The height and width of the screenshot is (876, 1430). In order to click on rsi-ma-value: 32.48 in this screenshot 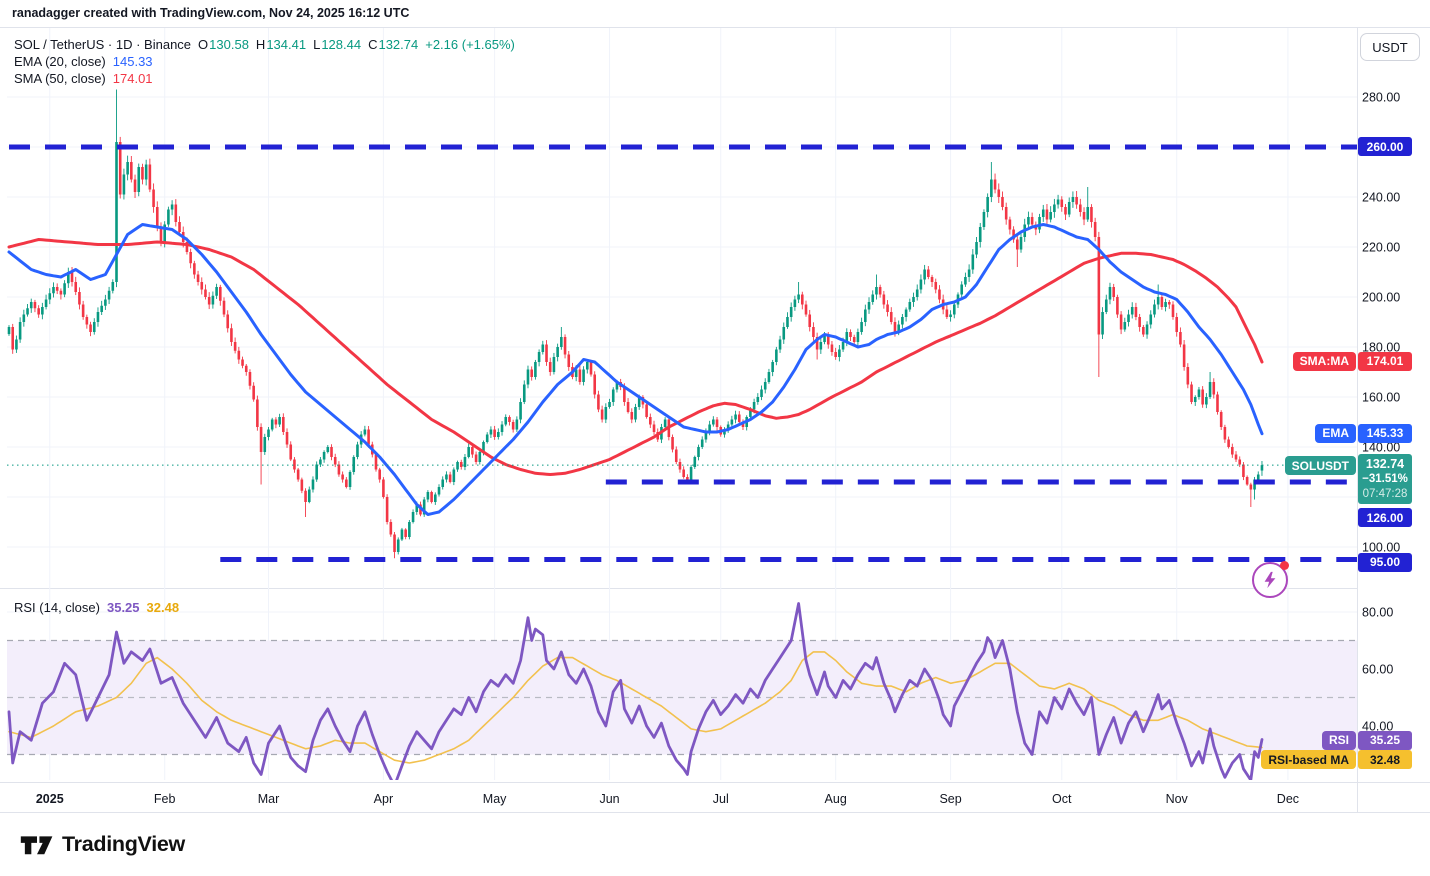, I will do `click(163, 607)`.